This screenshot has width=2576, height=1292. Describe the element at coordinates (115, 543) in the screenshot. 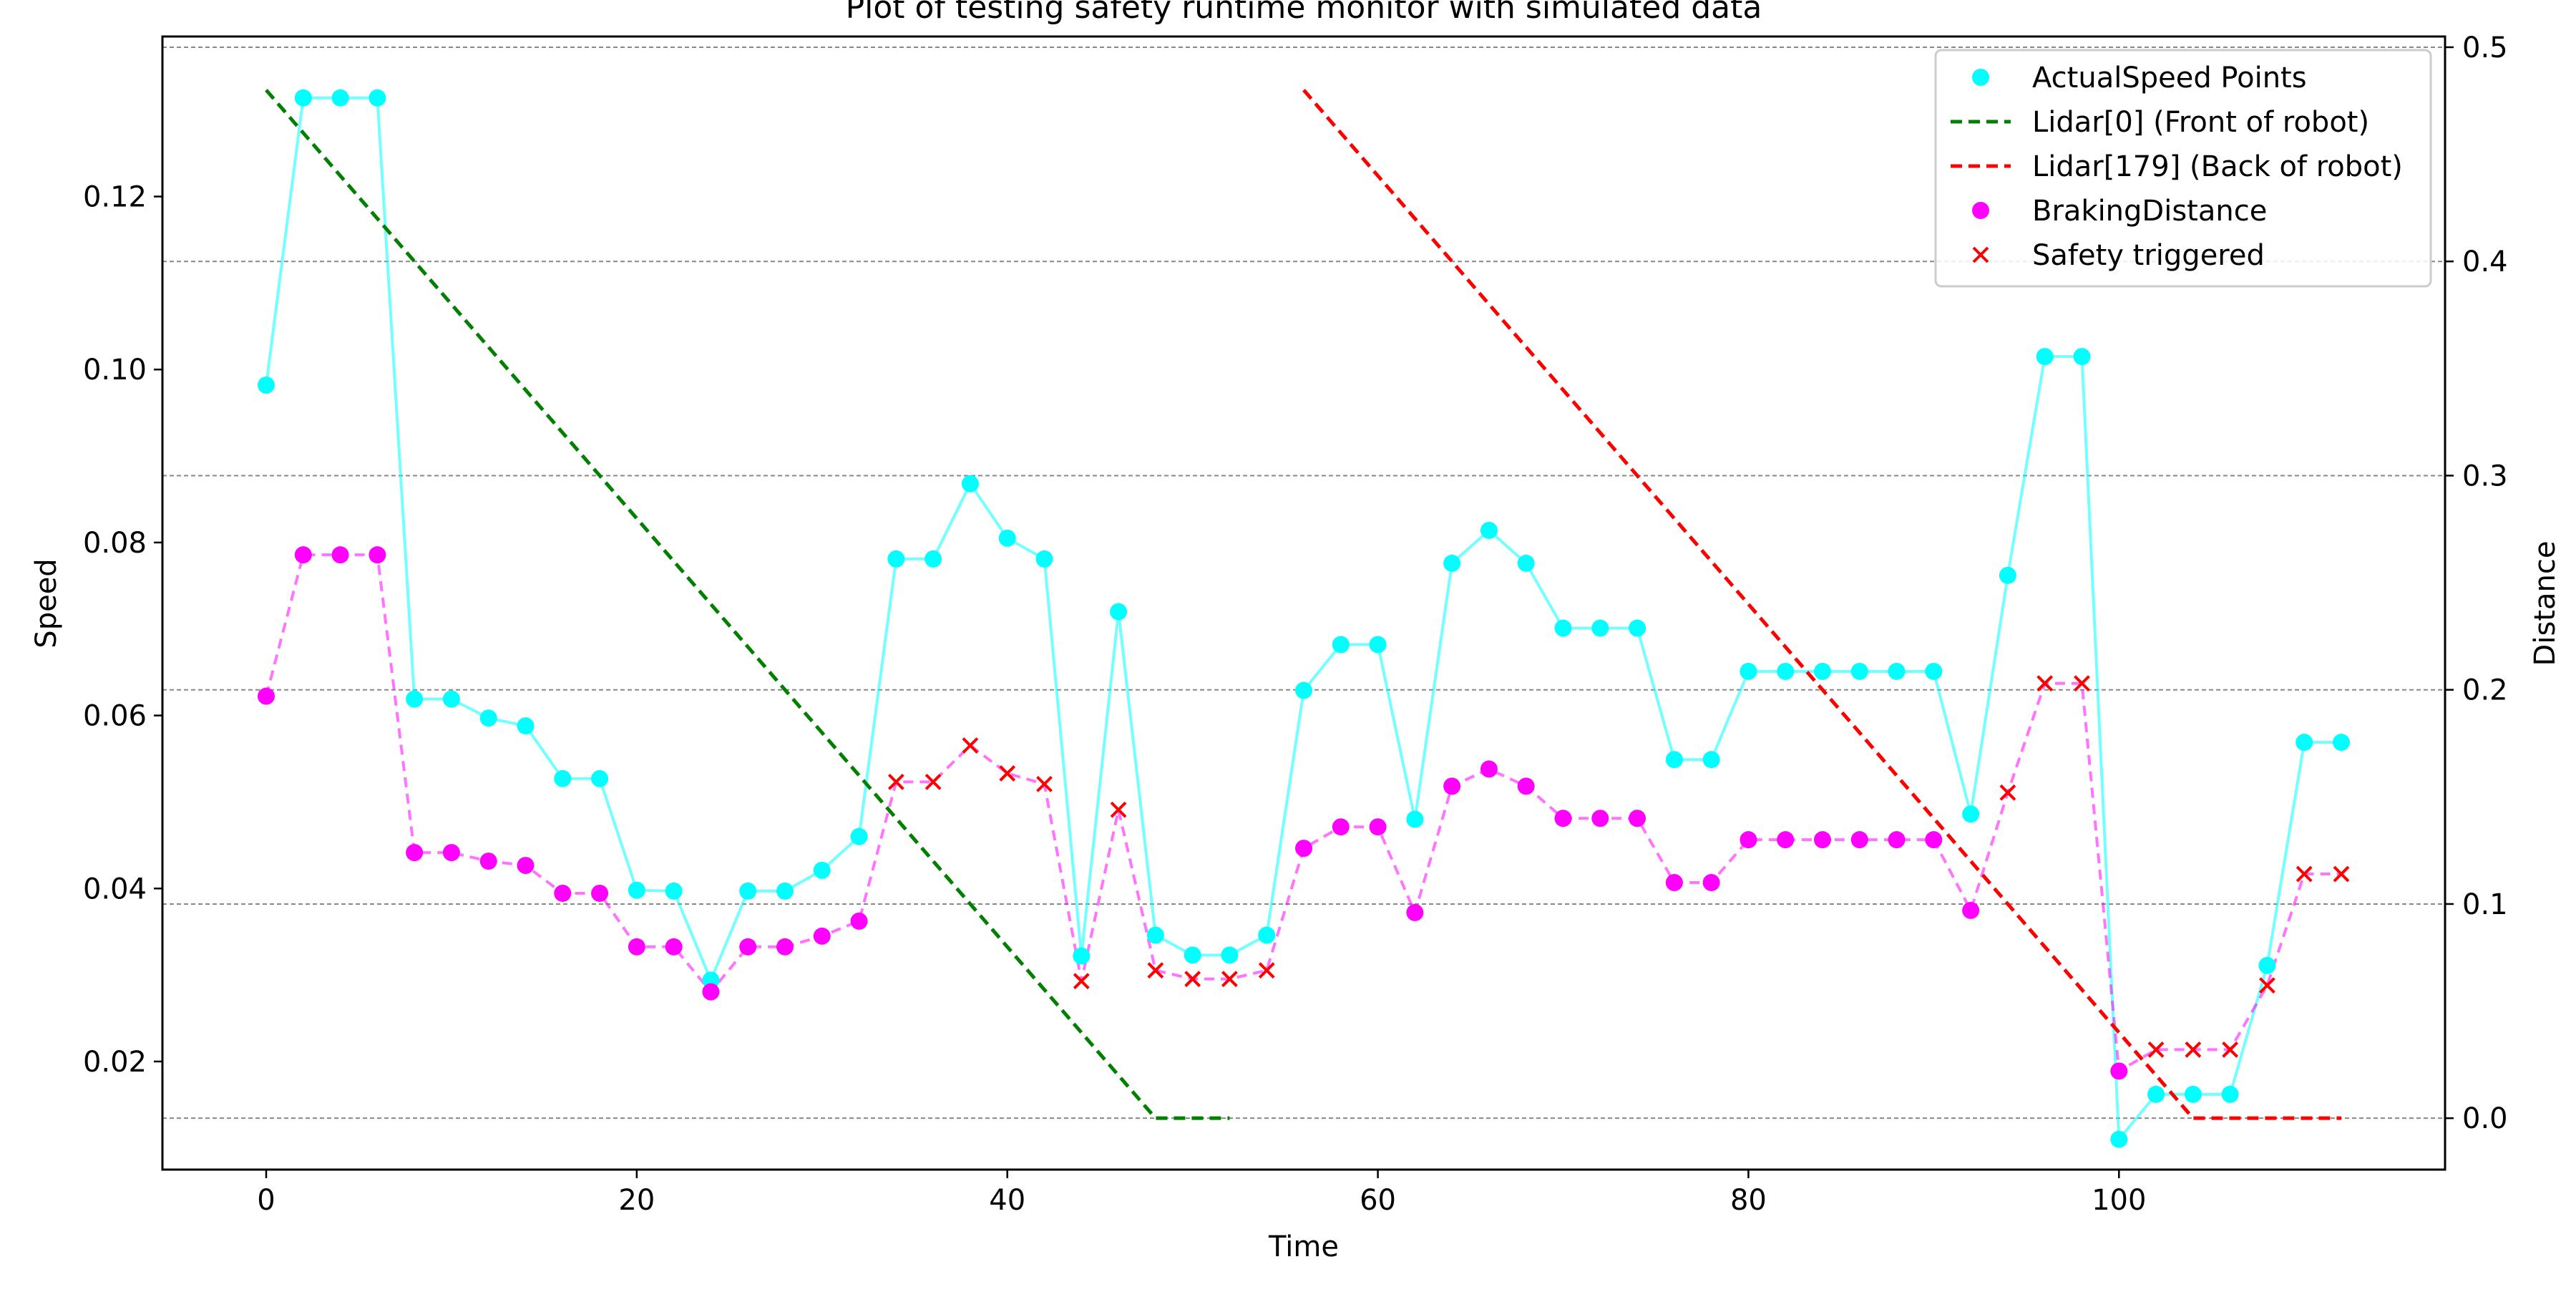

I see `y-left-tick-label: 0.08` at that location.